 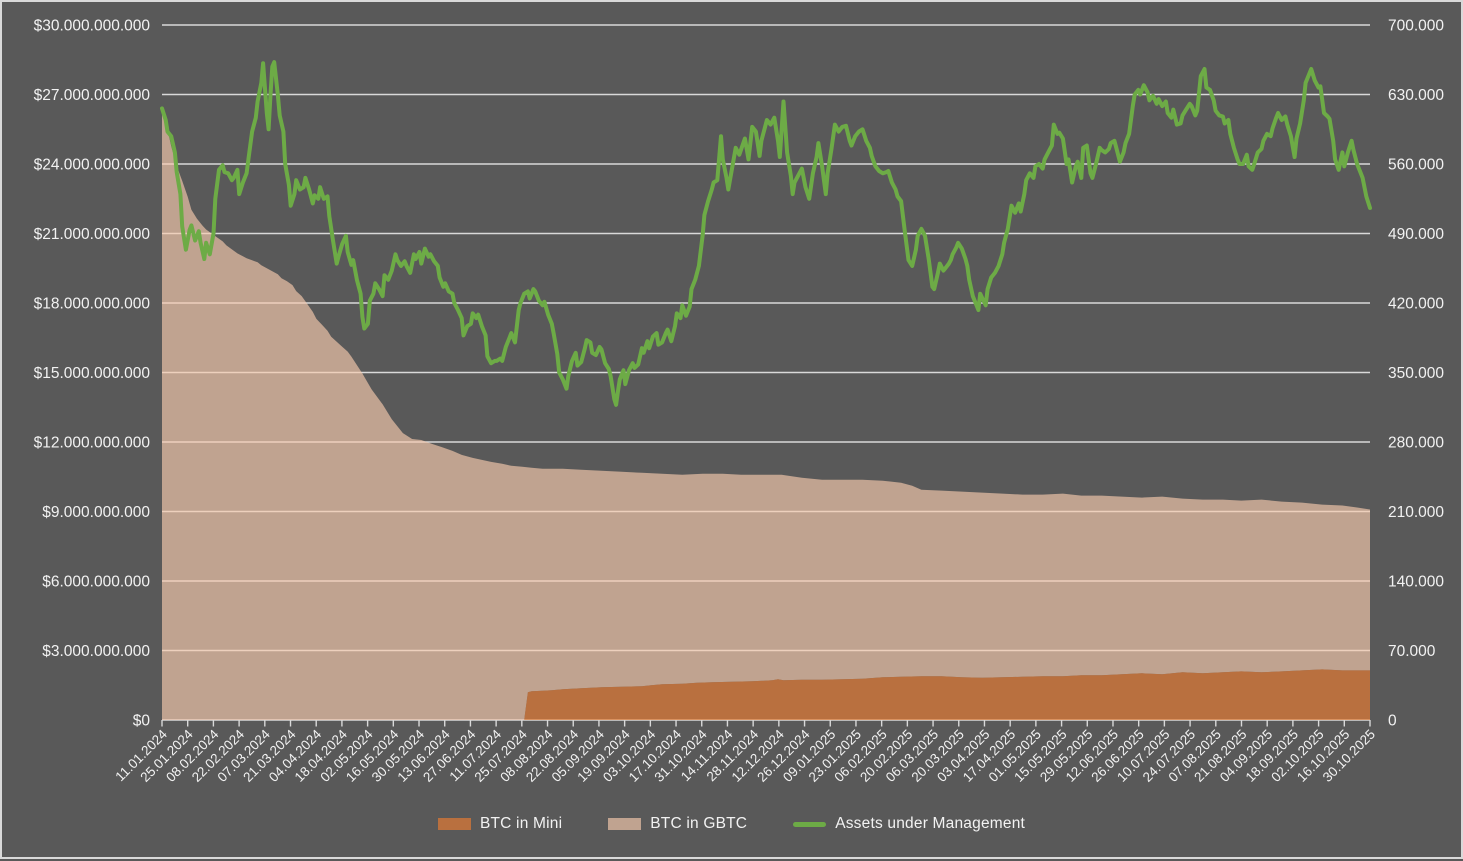 I want to click on series-area-btc-in-mini, so click(x=766, y=694).